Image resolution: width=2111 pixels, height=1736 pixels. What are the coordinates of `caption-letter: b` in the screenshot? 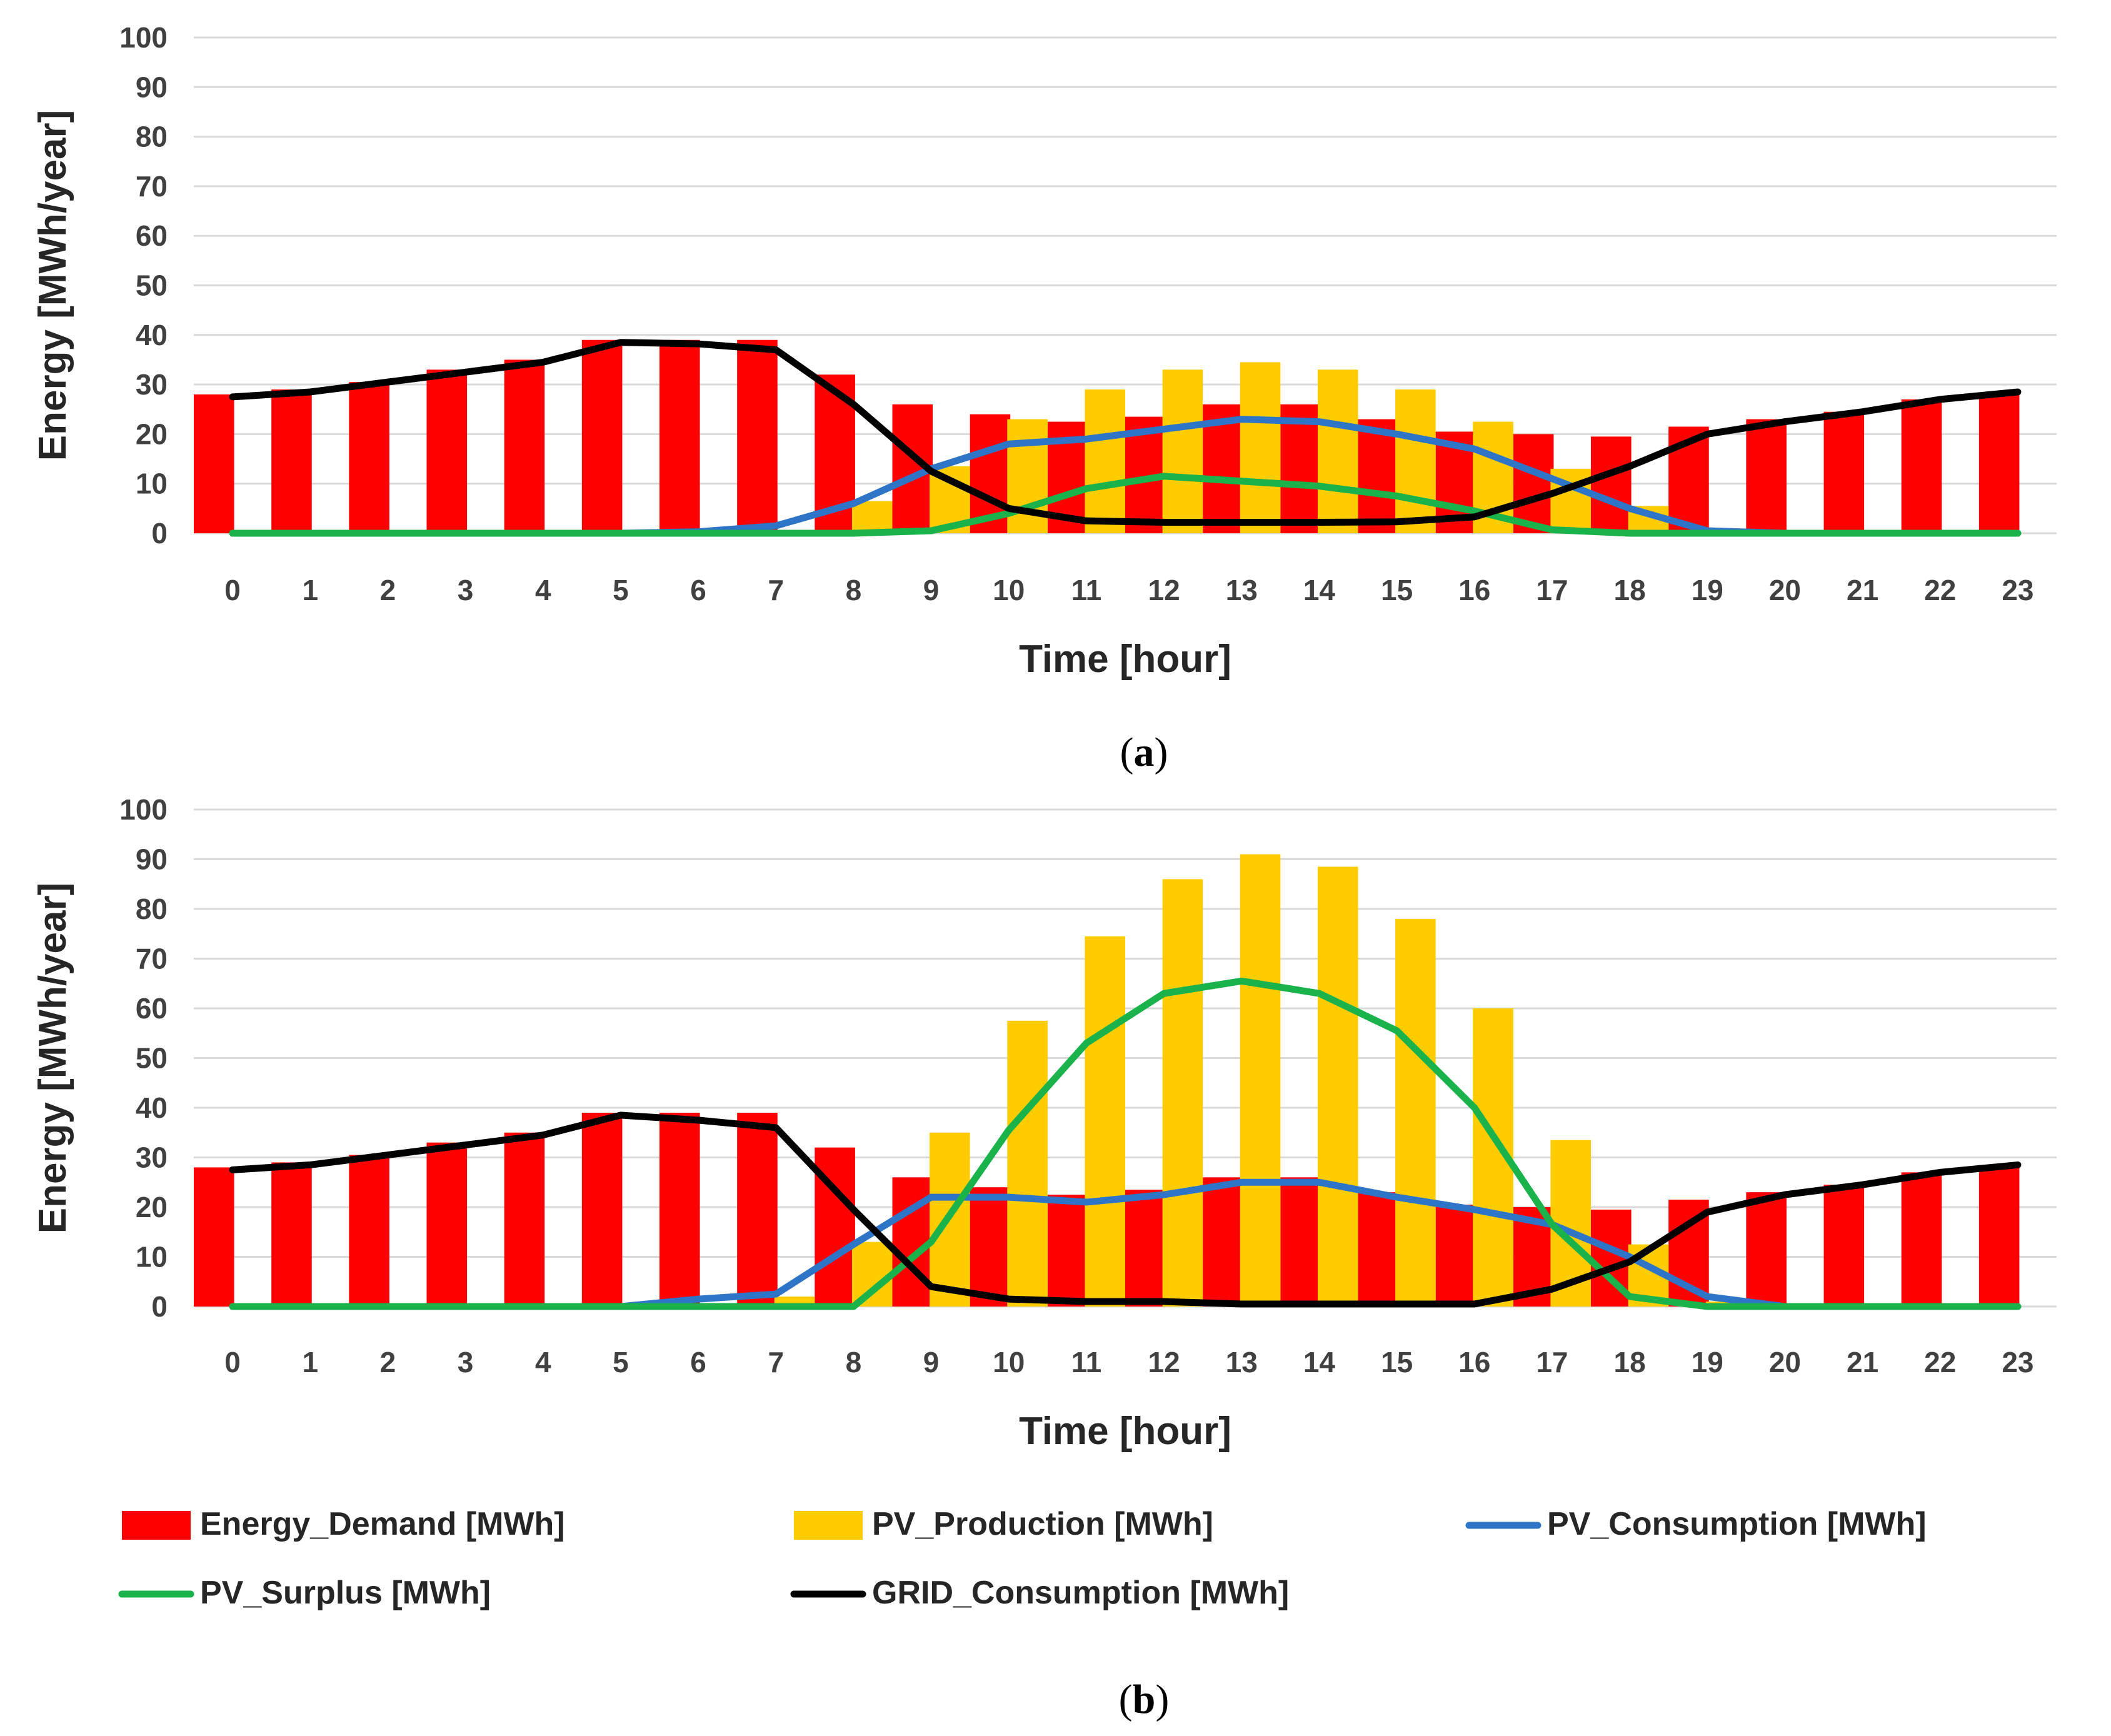 It's located at (1144, 1700).